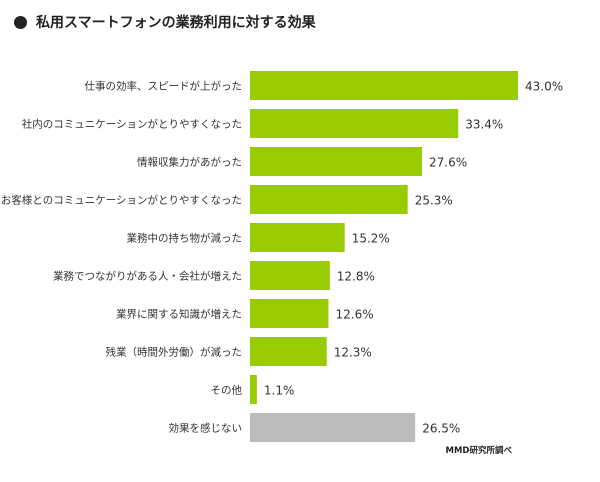 The width and height of the screenshot is (600, 482). I want to click on chart-title-row: 私用スマートフォンの業務利用に対する効果, so click(165, 22).